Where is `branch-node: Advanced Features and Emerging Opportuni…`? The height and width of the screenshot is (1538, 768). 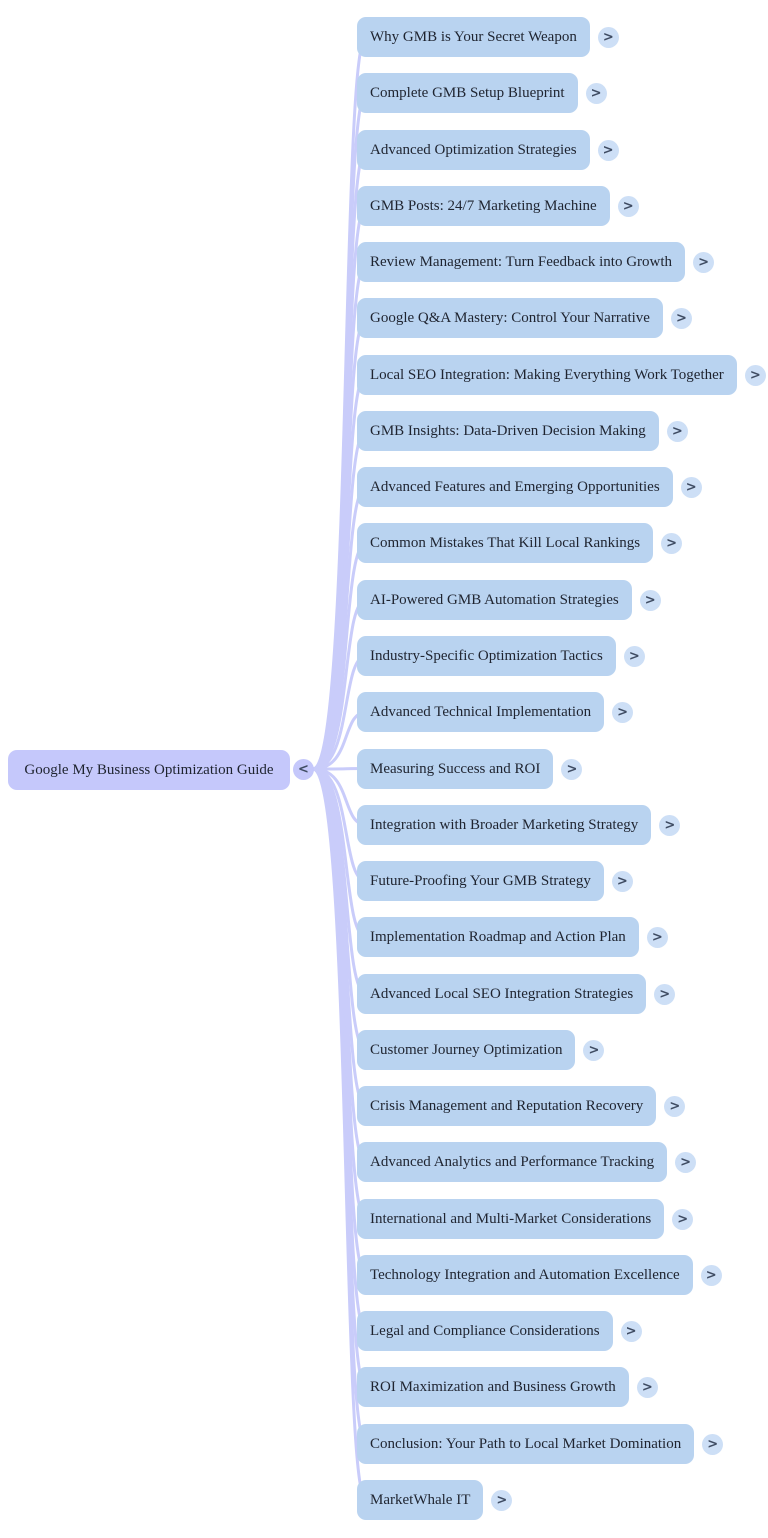
branch-node: Advanced Features and Emerging Opportuni… is located at coordinates (515, 487).